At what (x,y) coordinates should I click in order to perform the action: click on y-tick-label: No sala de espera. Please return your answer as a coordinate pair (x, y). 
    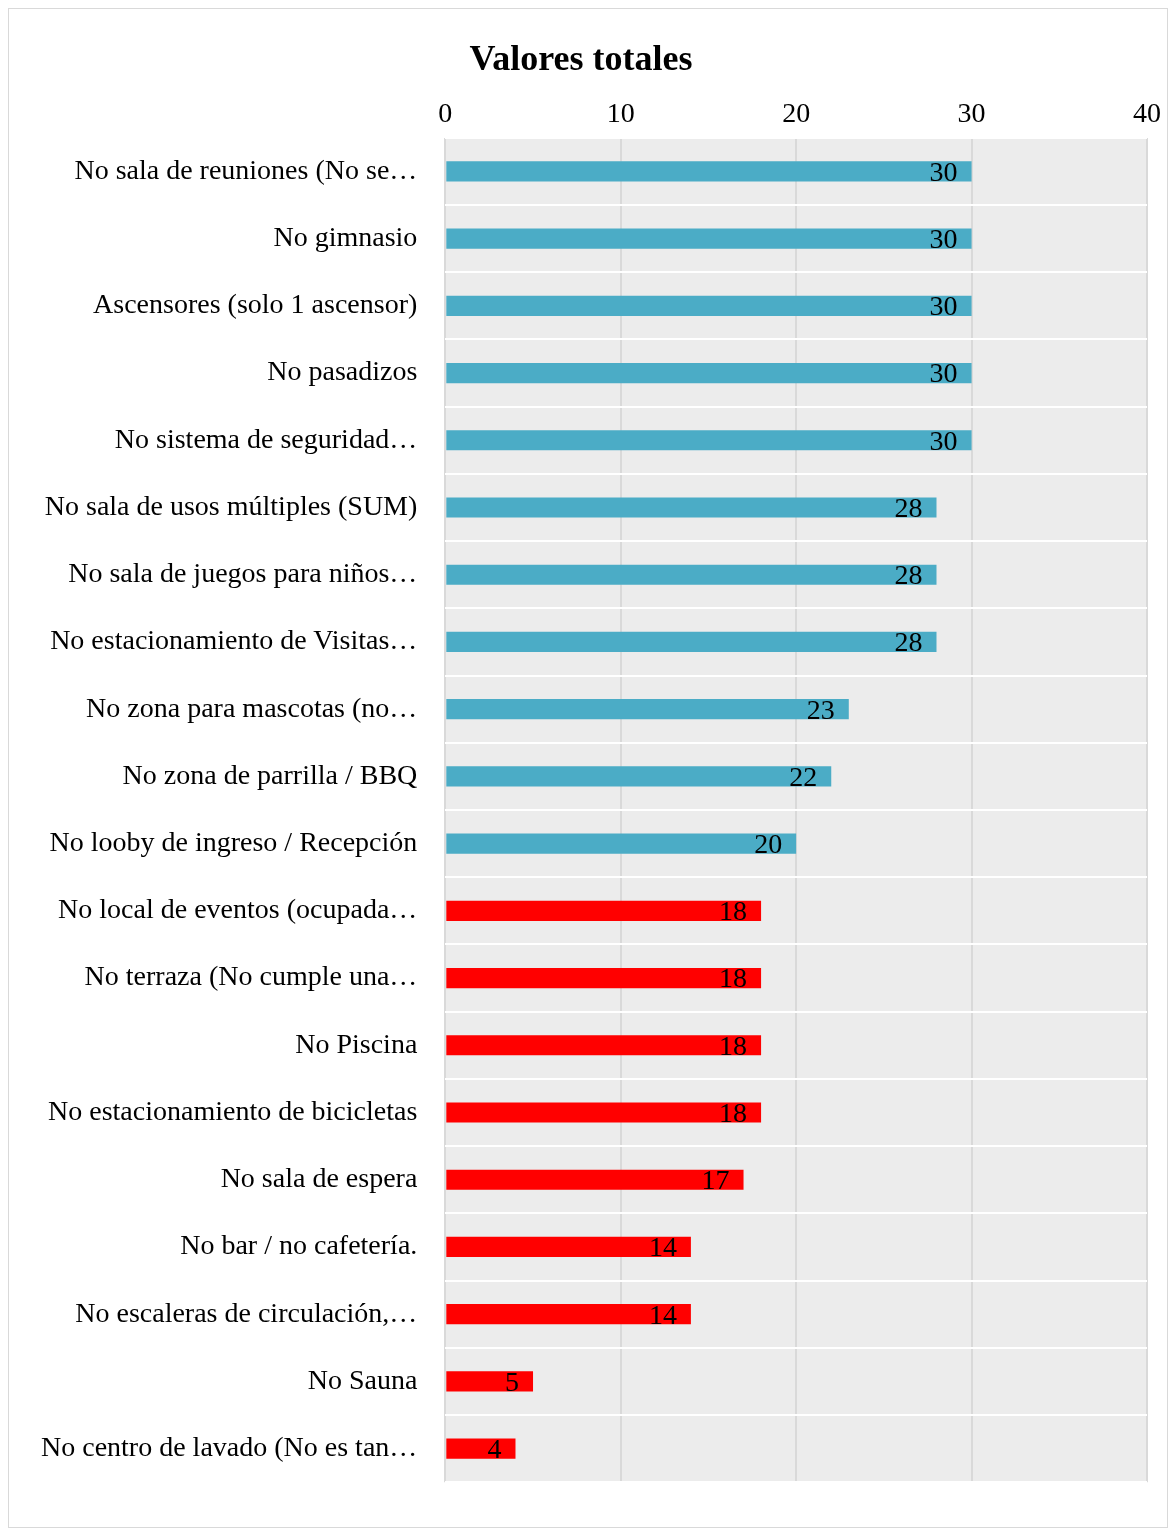
    Looking at the image, I should click on (319, 1178).